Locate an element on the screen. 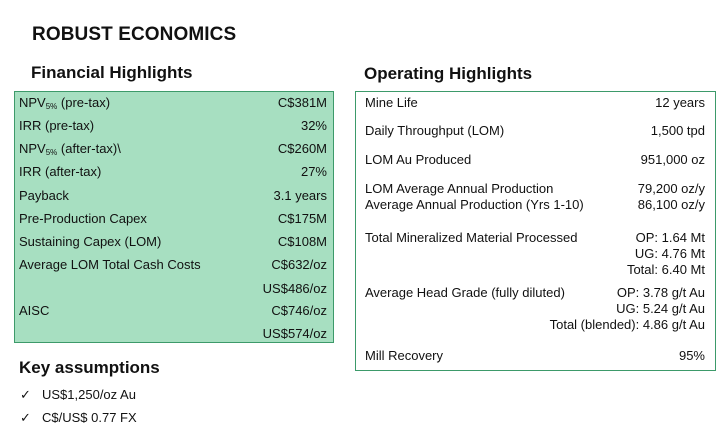 The width and height of the screenshot is (725, 435). row-value: 12 years is located at coordinates (680, 102).